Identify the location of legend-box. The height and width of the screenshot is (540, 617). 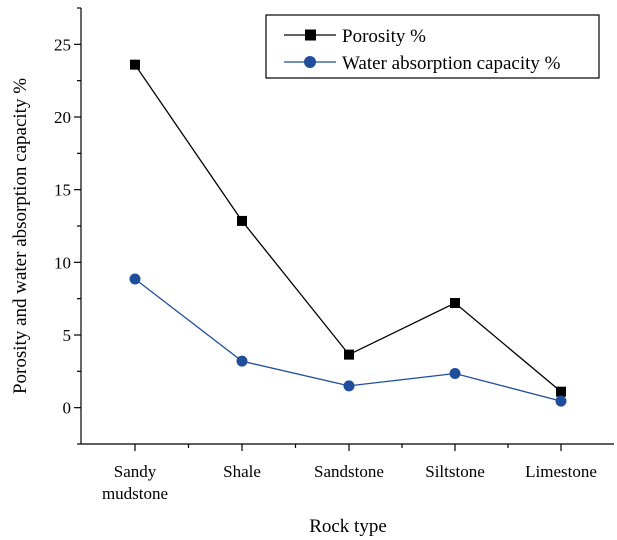
(432, 46).